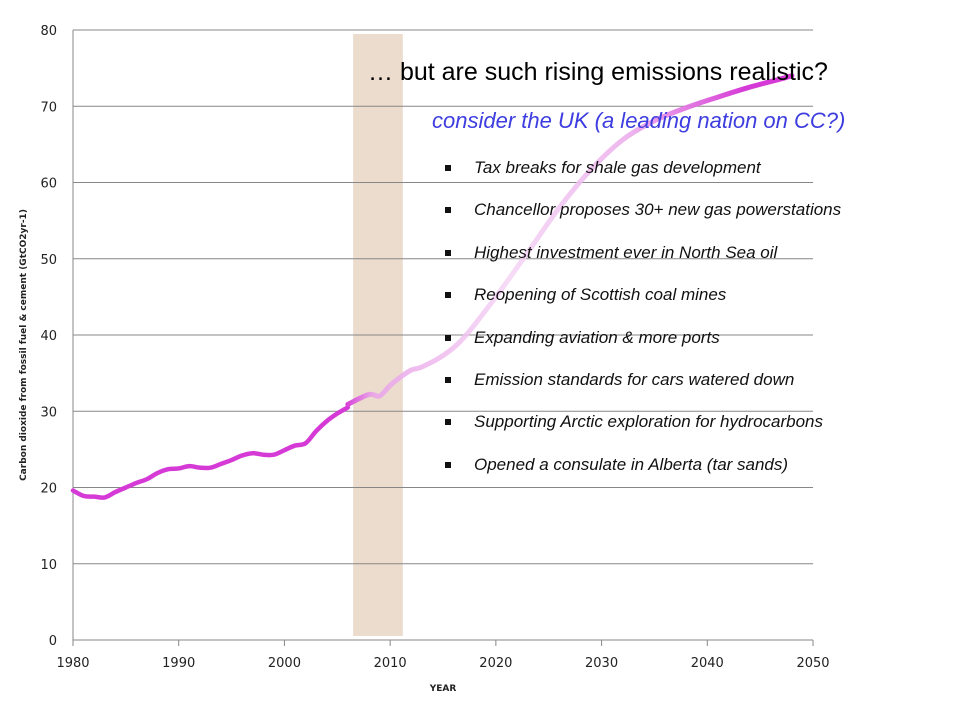 The width and height of the screenshot is (960, 720). I want to click on y-tick-label: 60, so click(48, 184).